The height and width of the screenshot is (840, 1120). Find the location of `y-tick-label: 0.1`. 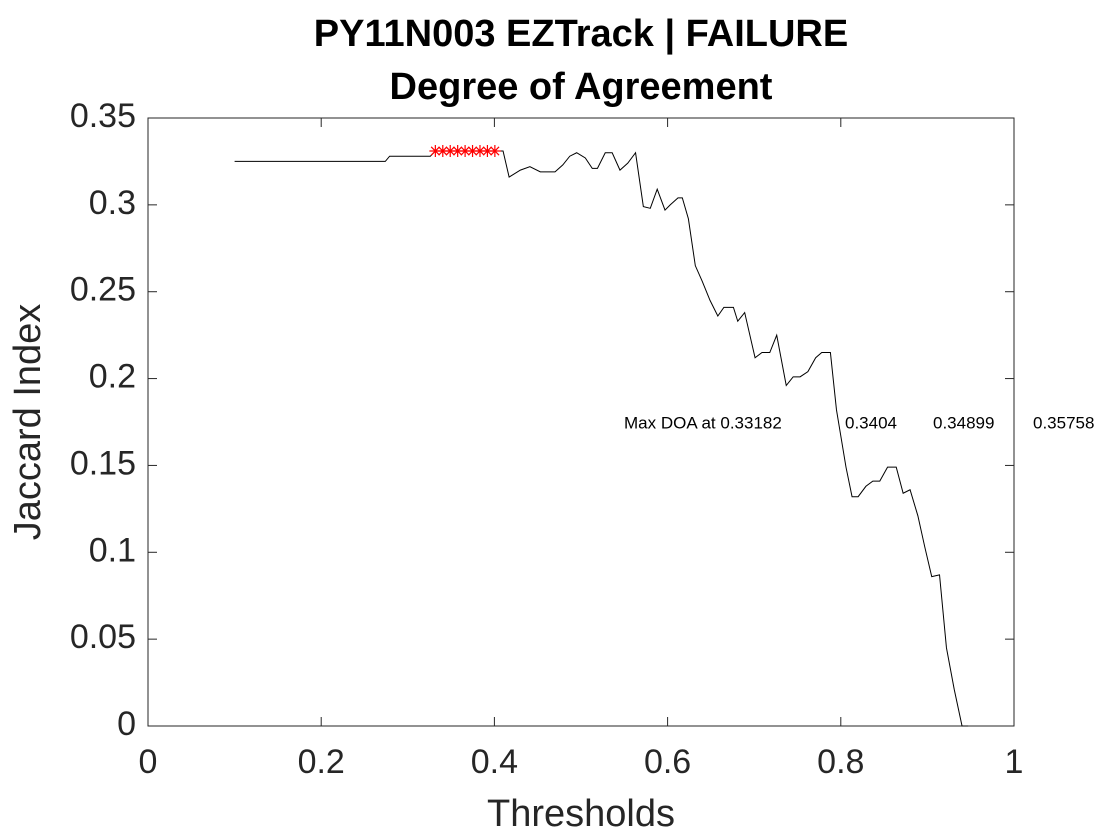

y-tick-label: 0.1 is located at coordinates (112, 550).